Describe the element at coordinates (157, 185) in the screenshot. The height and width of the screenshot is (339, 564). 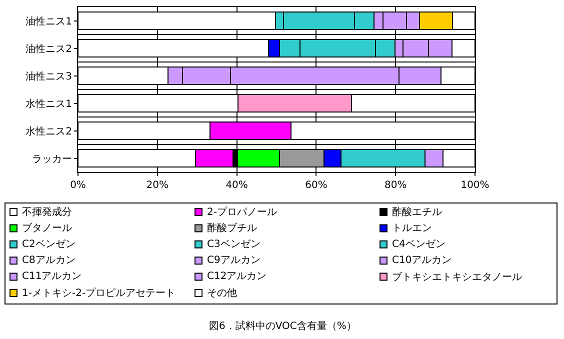
I see `x-tick-label: 20%` at that location.